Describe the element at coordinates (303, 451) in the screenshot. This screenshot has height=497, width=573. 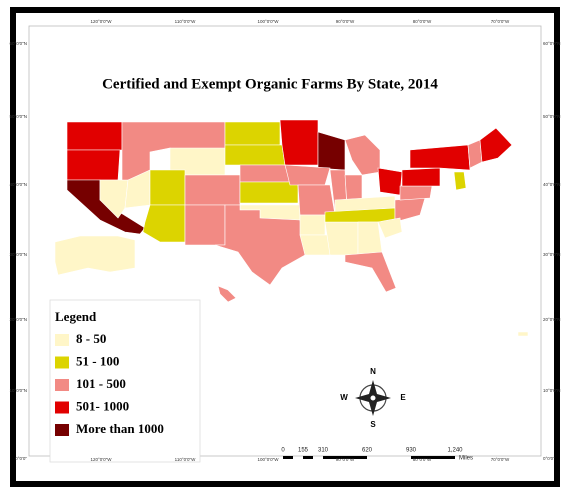
I see `scale-label: 155` at that location.